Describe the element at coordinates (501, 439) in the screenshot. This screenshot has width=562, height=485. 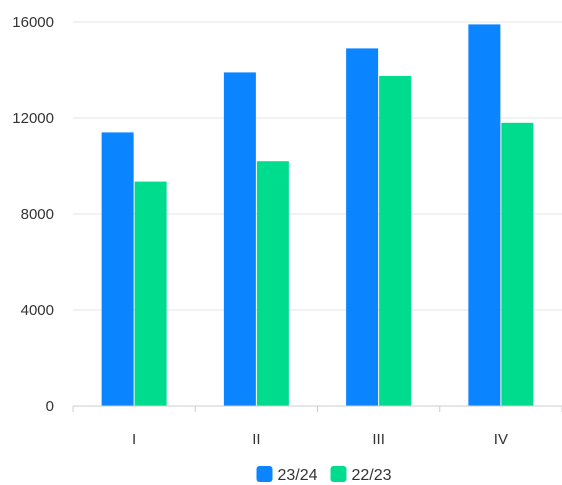
I see `x-tick-label: IV` at that location.